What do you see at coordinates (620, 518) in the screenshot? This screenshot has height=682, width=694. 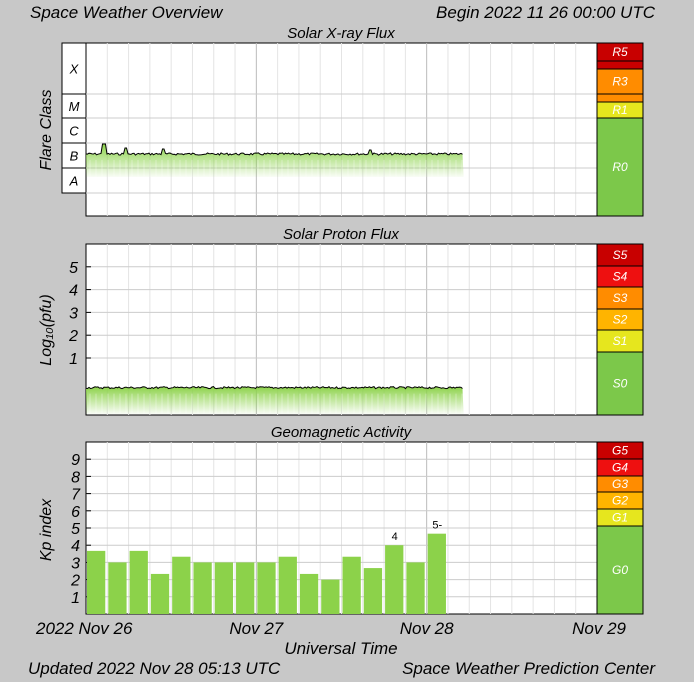 I see `kp-scale-label: G1` at bounding box center [620, 518].